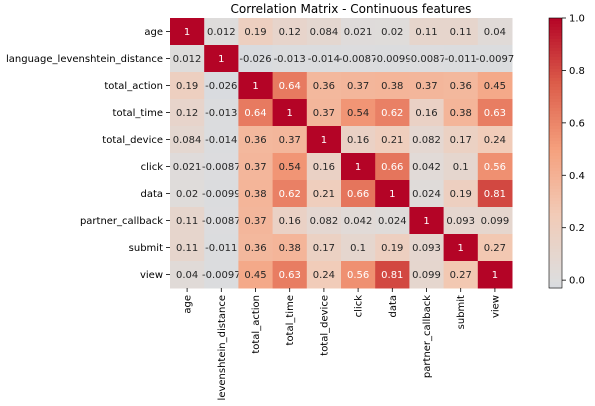  I want to click on x-tick-label: age, so click(188, 304).